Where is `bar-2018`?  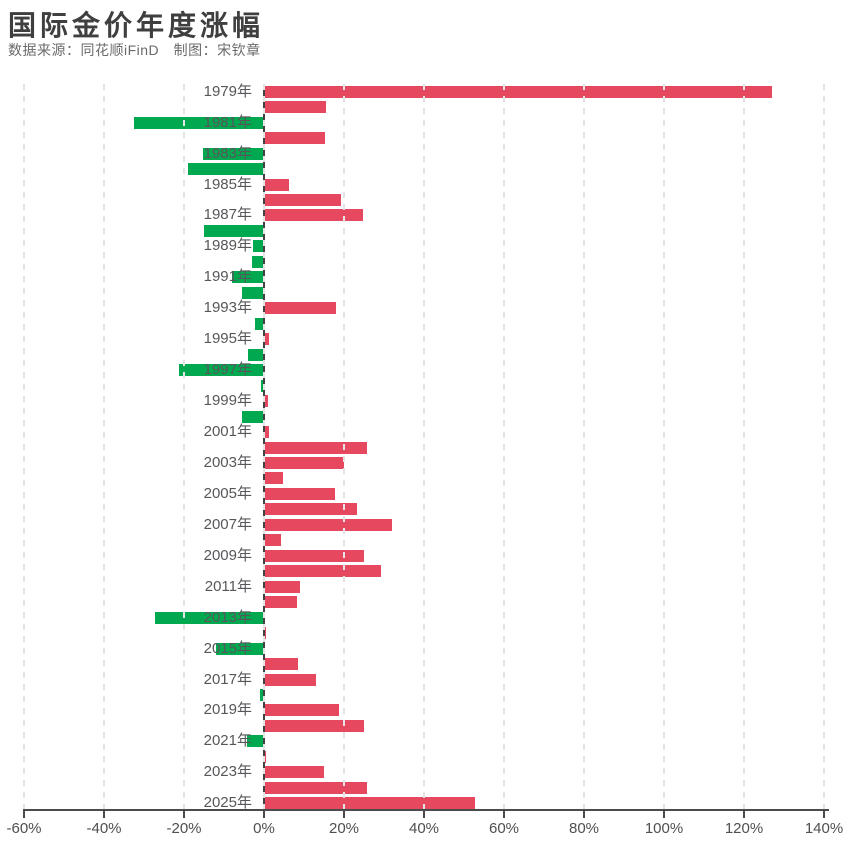 bar-2018 is located at coordinates (262, 694).